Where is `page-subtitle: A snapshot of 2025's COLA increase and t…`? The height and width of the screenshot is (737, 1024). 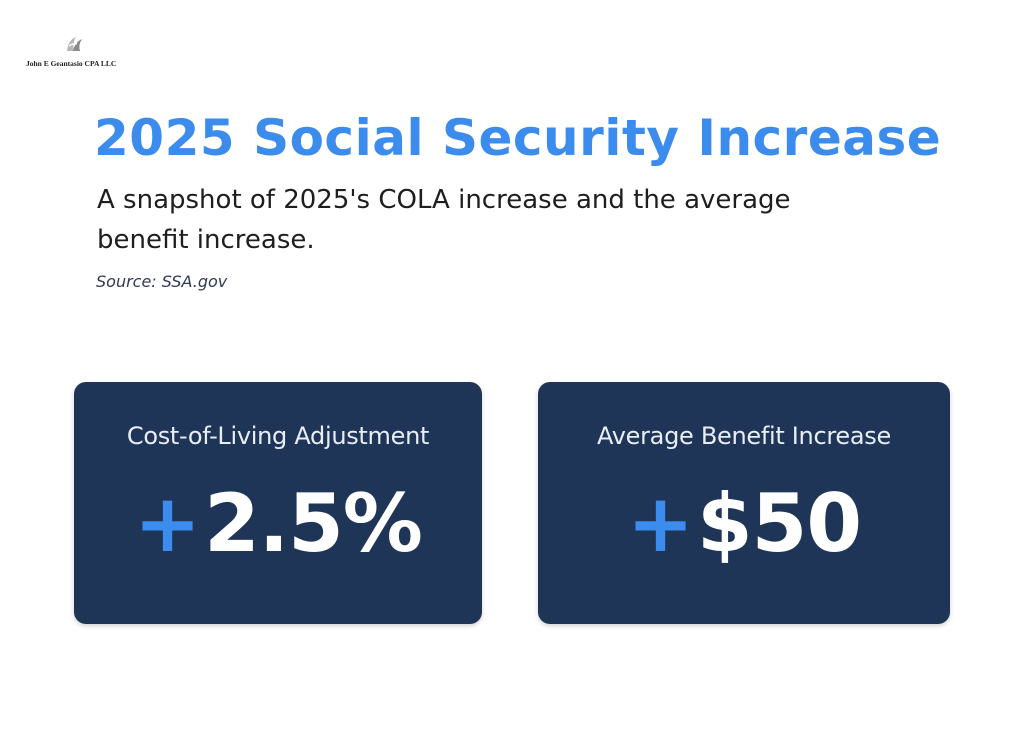 page-subtitle: A snapshot of 2025's COLA increase and t… is located at coordinates (444, 220).